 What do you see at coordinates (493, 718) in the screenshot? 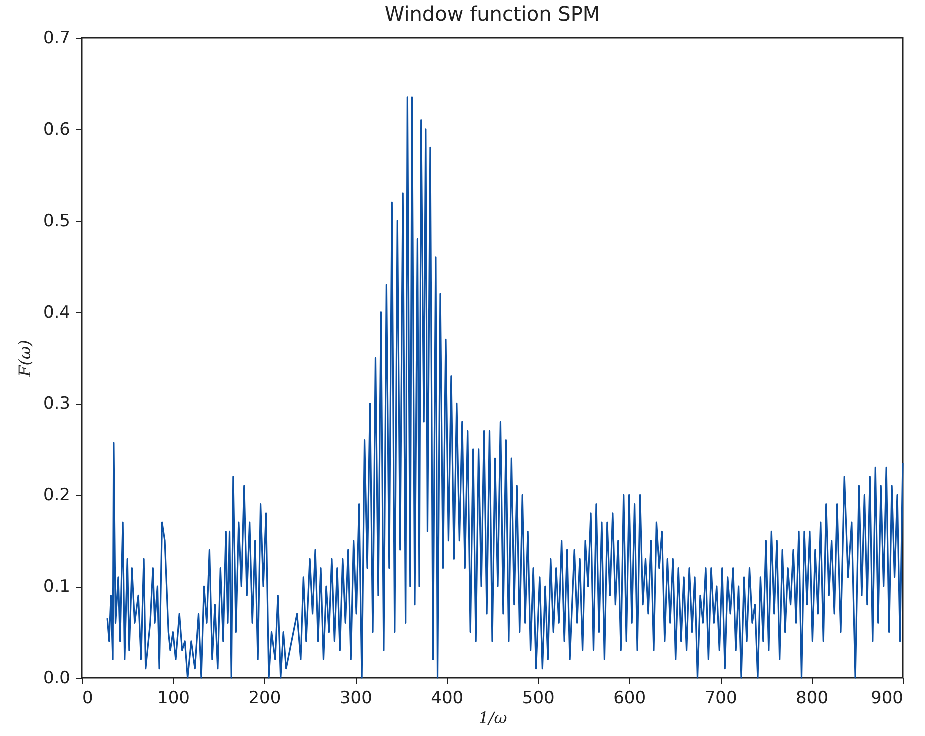
I see `x-axis-title: 1/ω` at bounding box center [493, 718].